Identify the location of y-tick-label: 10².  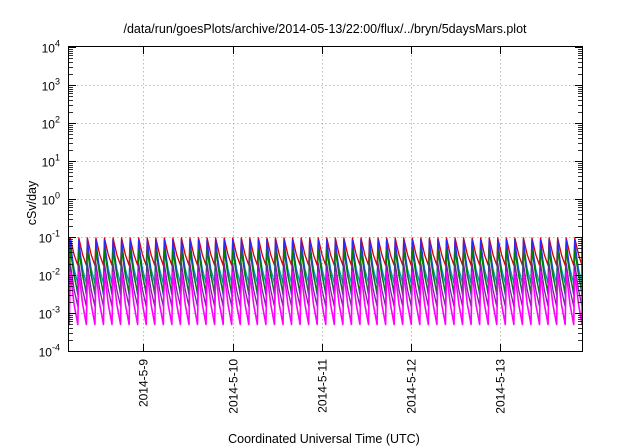
(51, 123).